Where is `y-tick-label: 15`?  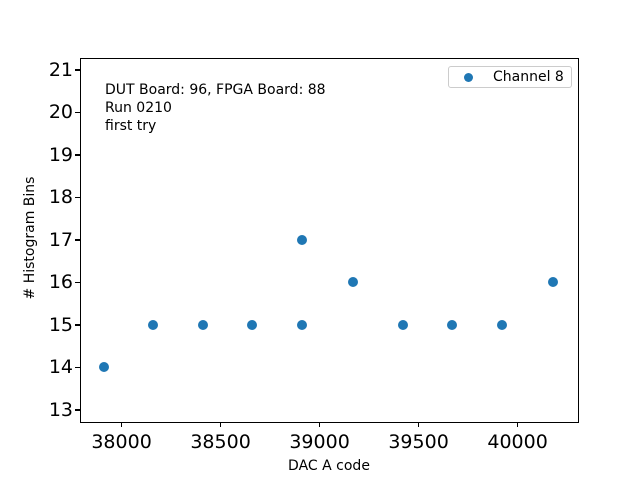
y-tick-label: 15 is located at coordinates (60, 324).